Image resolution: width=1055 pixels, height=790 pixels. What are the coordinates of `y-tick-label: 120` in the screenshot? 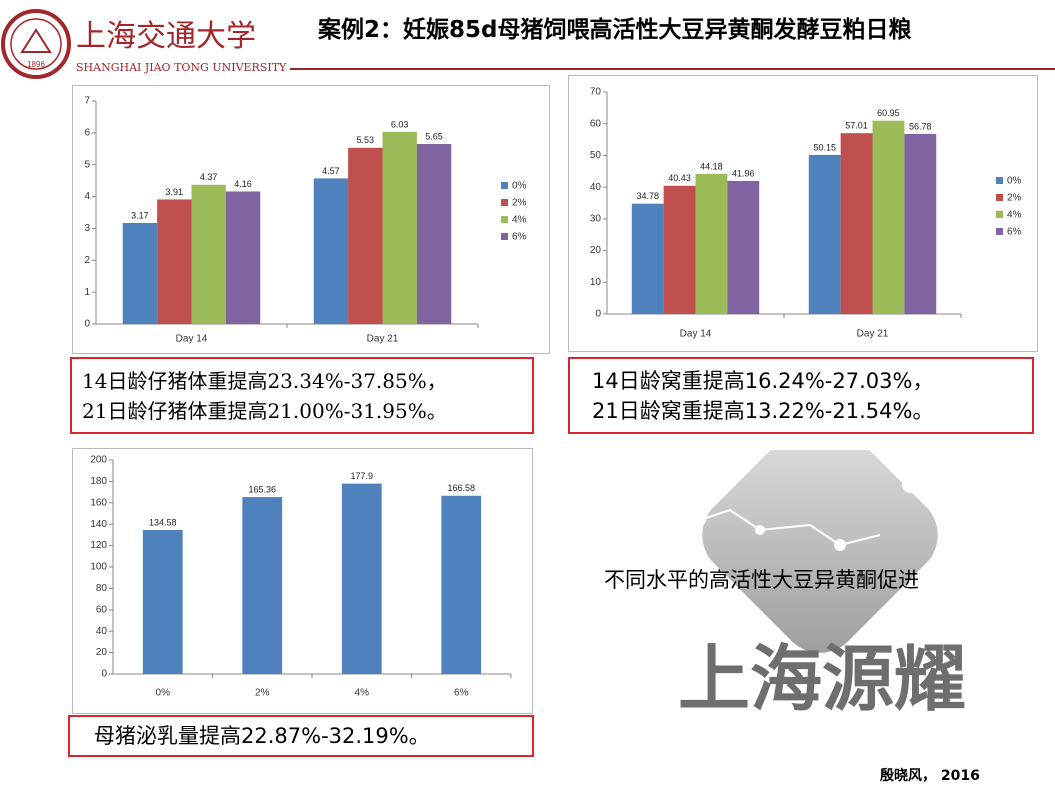 It's located at (98, 545).